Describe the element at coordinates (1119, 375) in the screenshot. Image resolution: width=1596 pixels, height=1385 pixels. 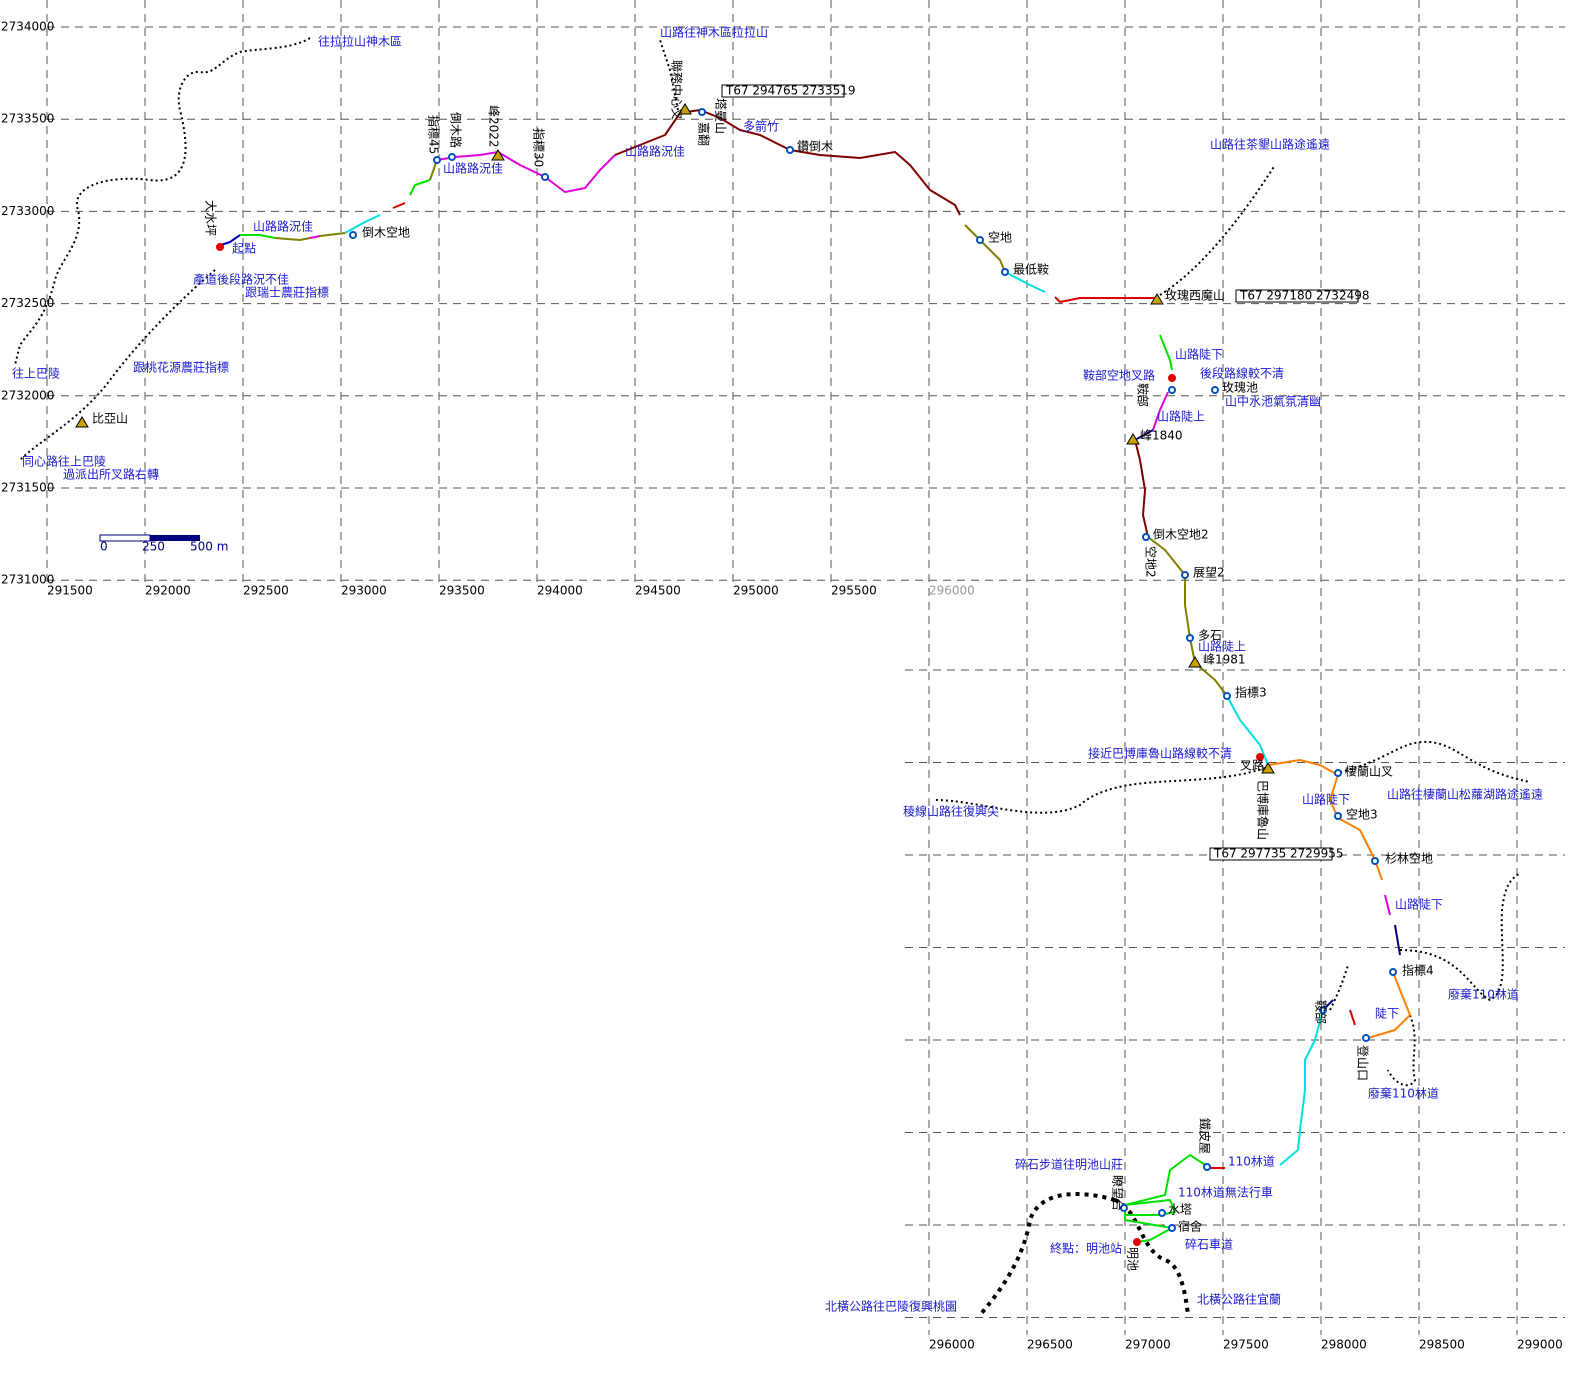
I see `place-label: 鞍部空地叉路` at that location.